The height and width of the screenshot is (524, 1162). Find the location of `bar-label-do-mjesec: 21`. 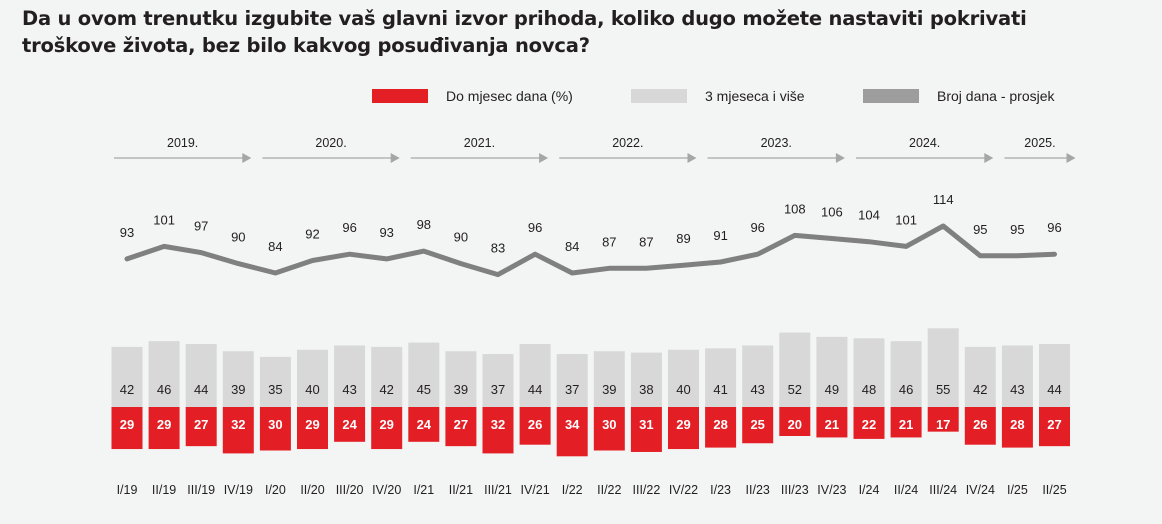

bar-label-do-mjesec: 21 is located at coordinates (906, 424).